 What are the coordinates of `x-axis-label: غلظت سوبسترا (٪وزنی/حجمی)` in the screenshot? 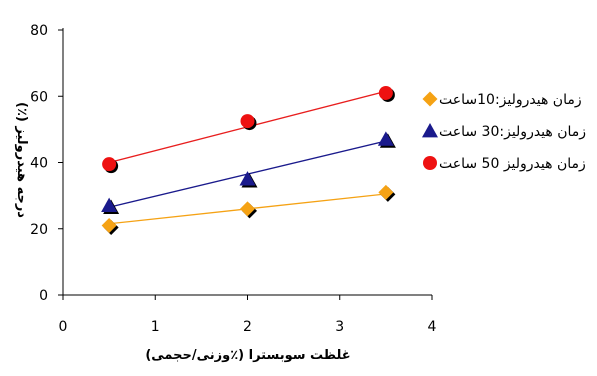 It's located at (247, 355).